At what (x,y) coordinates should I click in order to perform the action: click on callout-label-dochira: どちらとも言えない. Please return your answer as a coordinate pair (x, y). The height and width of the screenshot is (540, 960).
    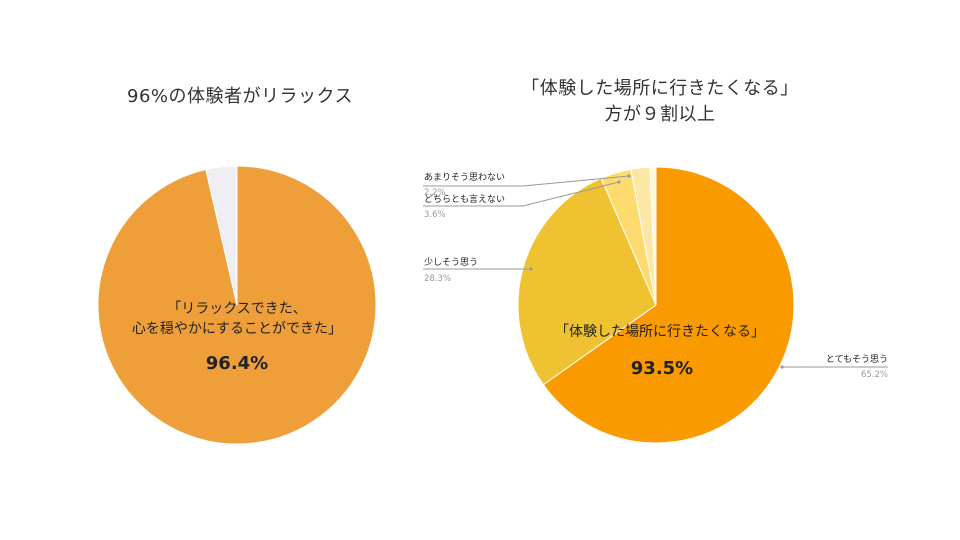
    Looking at the image, I should click on (464, 199).